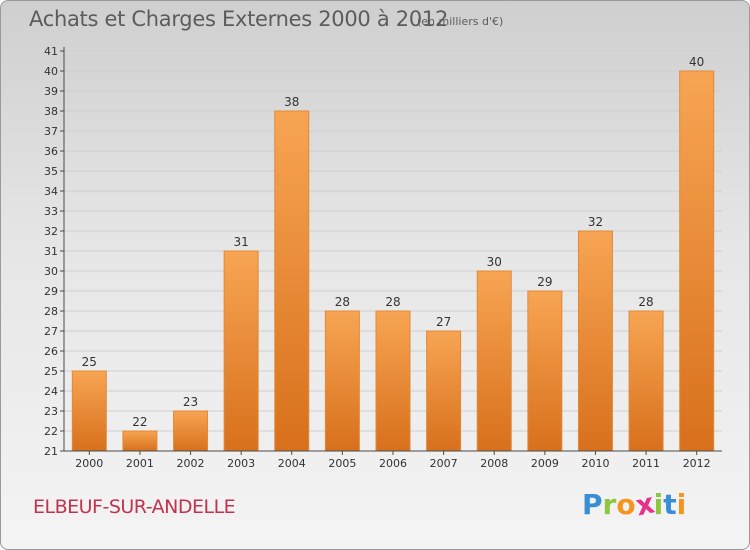  I want to click on x-tick-label: 2002, so click(191, 463).